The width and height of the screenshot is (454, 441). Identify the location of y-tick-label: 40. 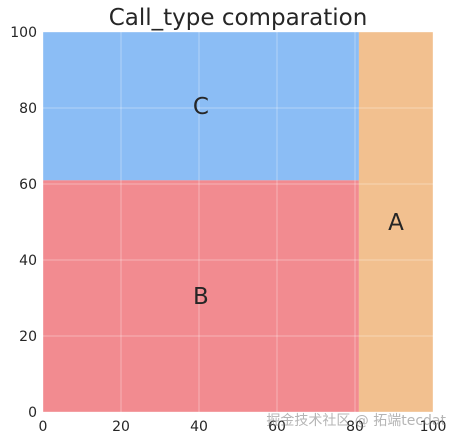
(28, 261).